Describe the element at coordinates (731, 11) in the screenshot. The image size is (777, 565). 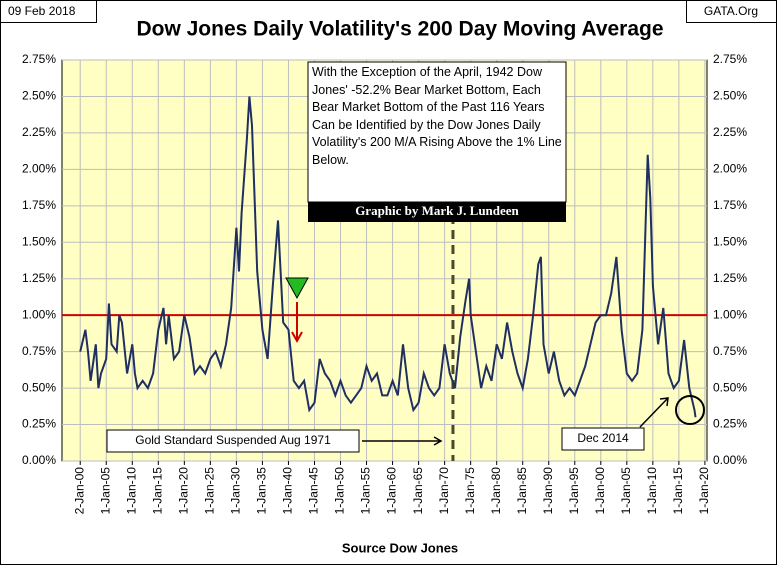
I see `site: GATA.Org` at that location.